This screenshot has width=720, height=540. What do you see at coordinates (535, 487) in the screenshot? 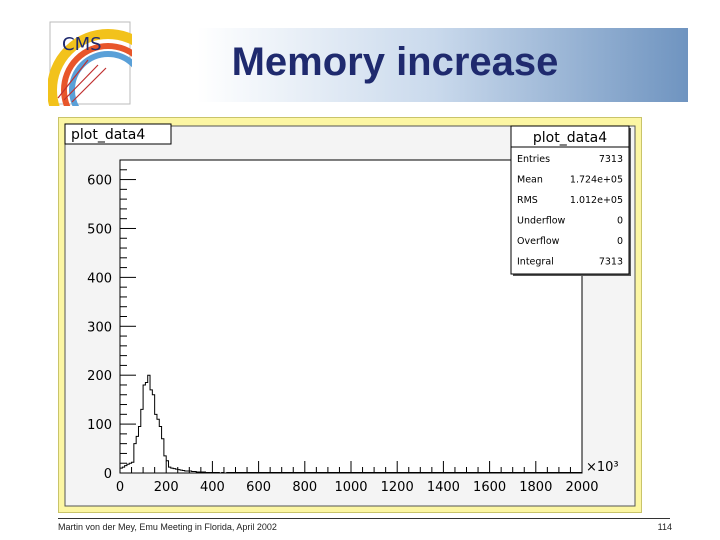
I see `x-tick-label: 1800` at bounding box center [535, 487].